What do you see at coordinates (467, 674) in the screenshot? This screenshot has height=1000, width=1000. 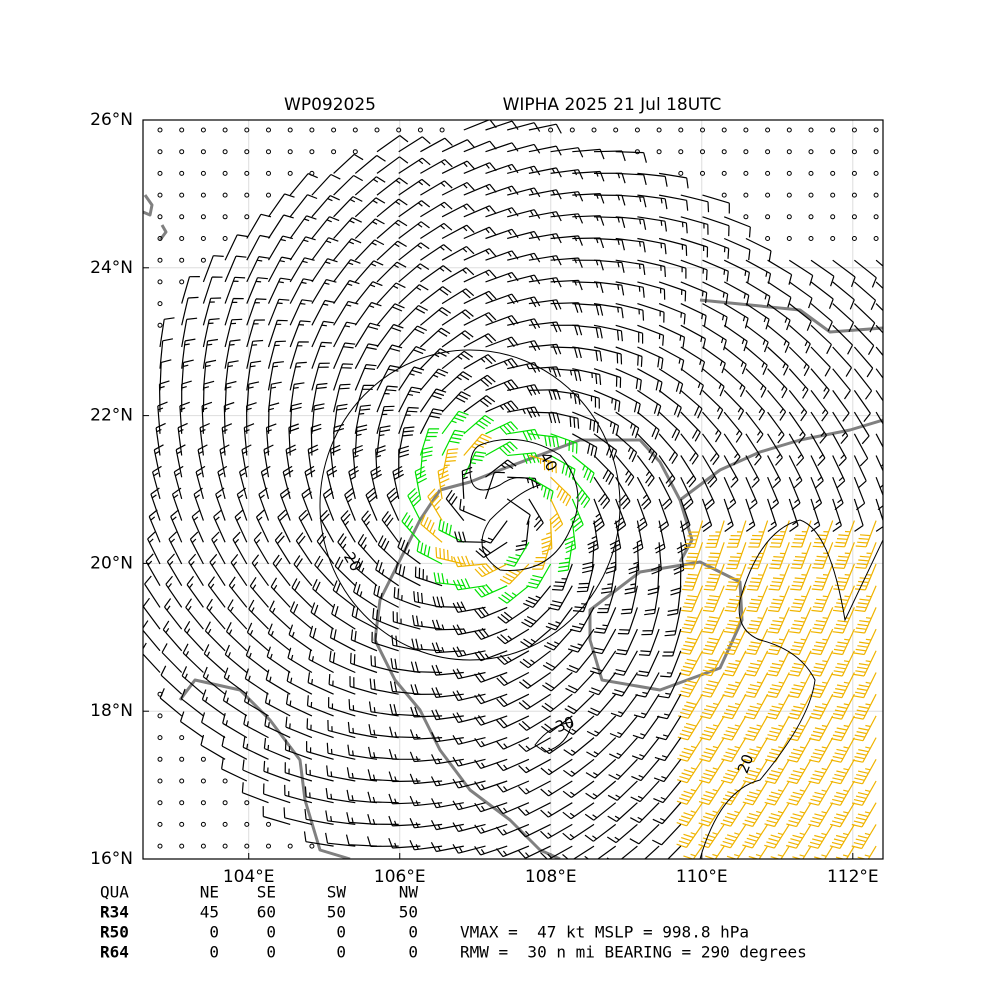 I see `coastline` at bounding box center [467, 674].